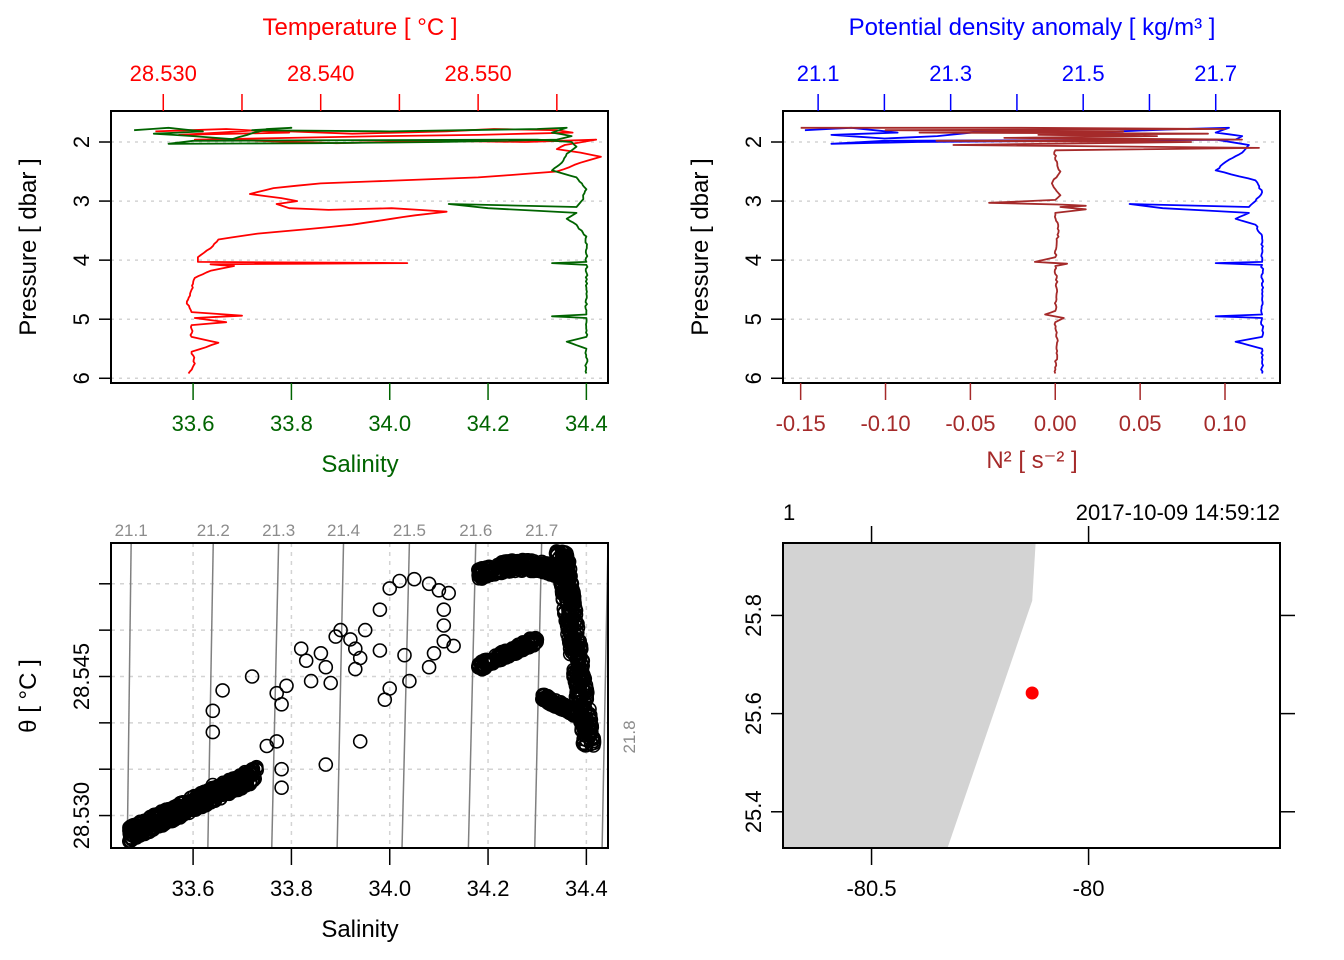 This screenshot has height=960, width=1344. I want to click on p1-salinity-axis-title: Salinity, so click(359, 464).